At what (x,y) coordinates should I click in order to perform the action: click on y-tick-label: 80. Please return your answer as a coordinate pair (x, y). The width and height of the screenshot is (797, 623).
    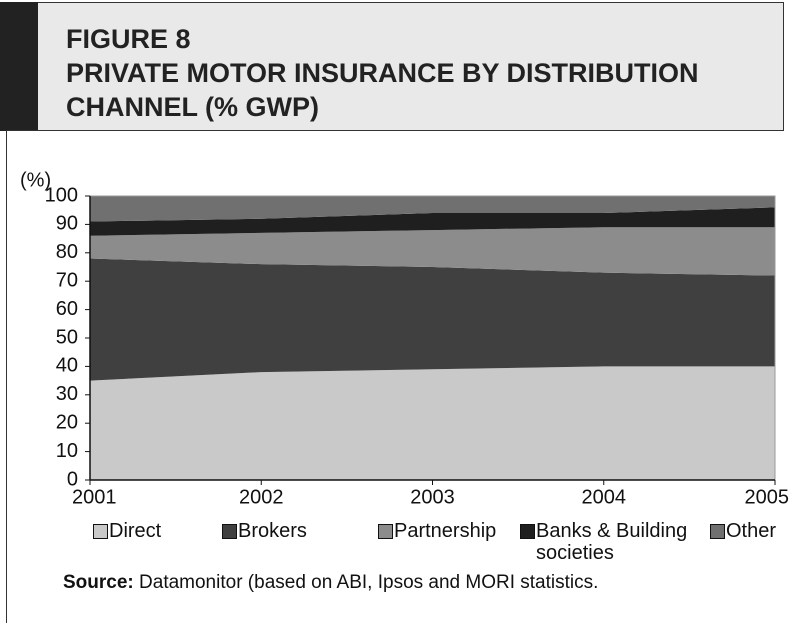
    Looking at the image, I should click on (67, 252).